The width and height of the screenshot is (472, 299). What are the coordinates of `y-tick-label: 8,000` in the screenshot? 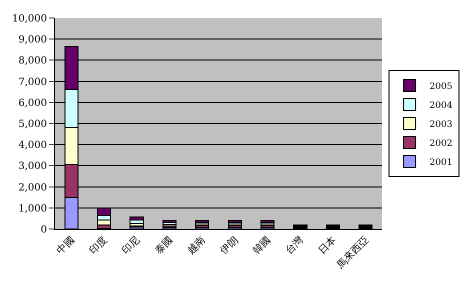 It's located at (32, 61).